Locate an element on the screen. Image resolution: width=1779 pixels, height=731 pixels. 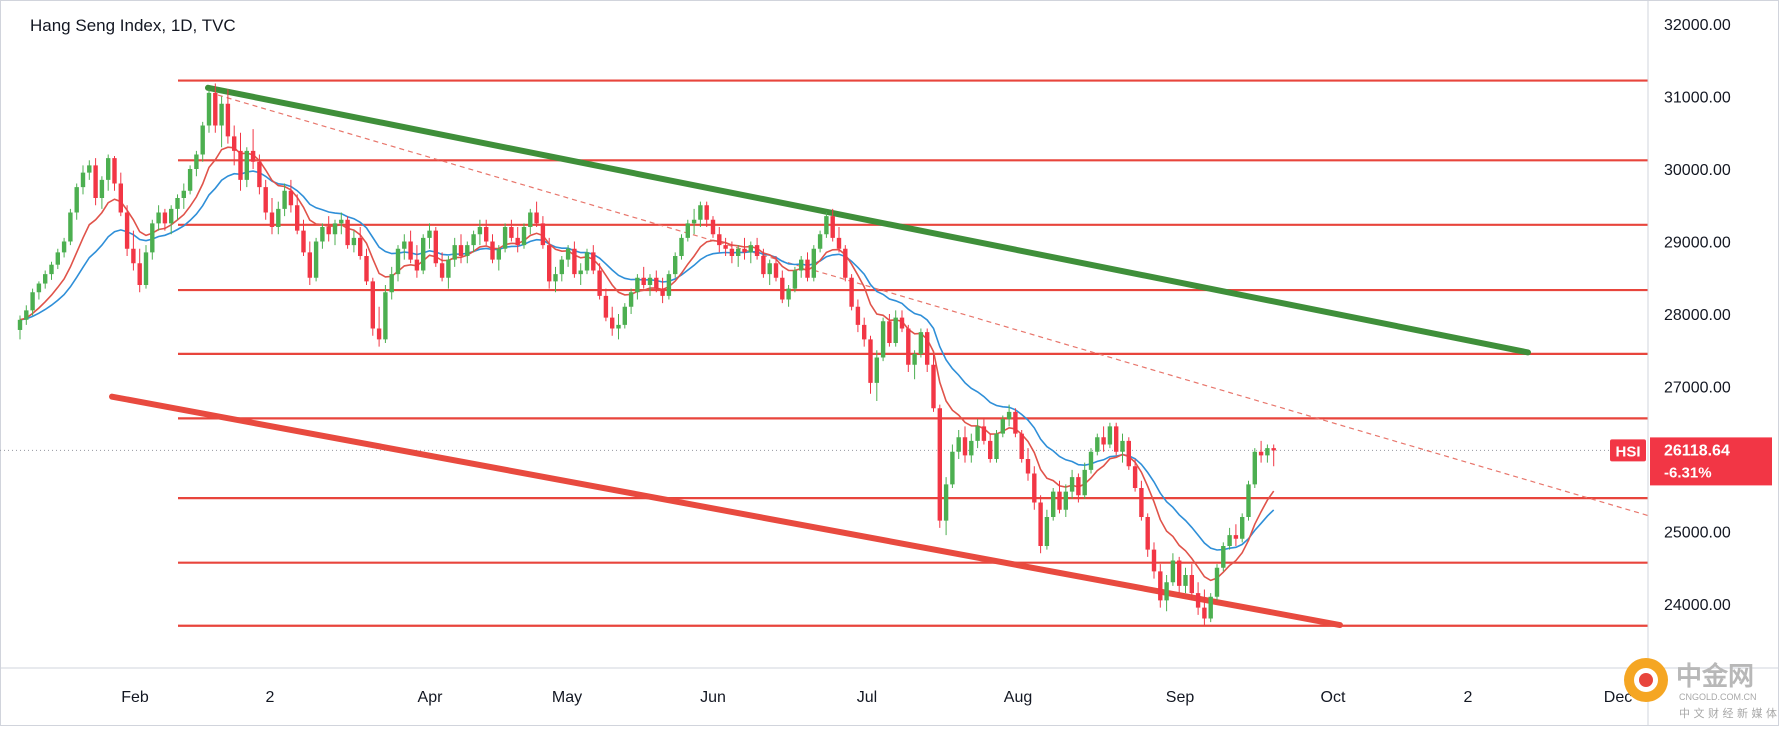
x-tick-label: Apr is located at coordinates (431, 697).